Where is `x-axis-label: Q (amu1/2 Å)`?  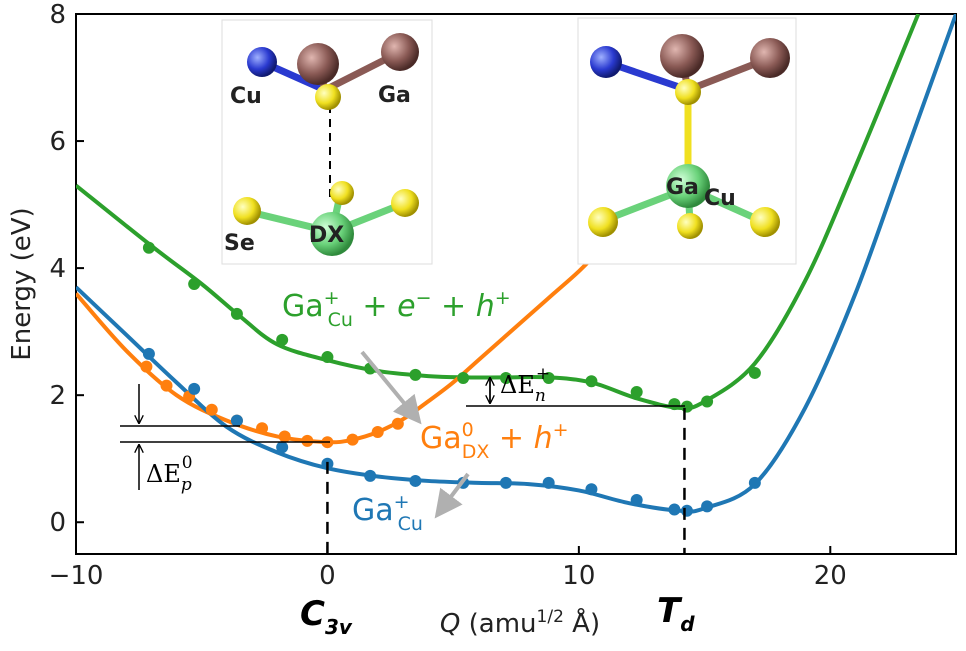 x-axis-label: Q (amu1/2 Å) is located at coordinates (520, 623).